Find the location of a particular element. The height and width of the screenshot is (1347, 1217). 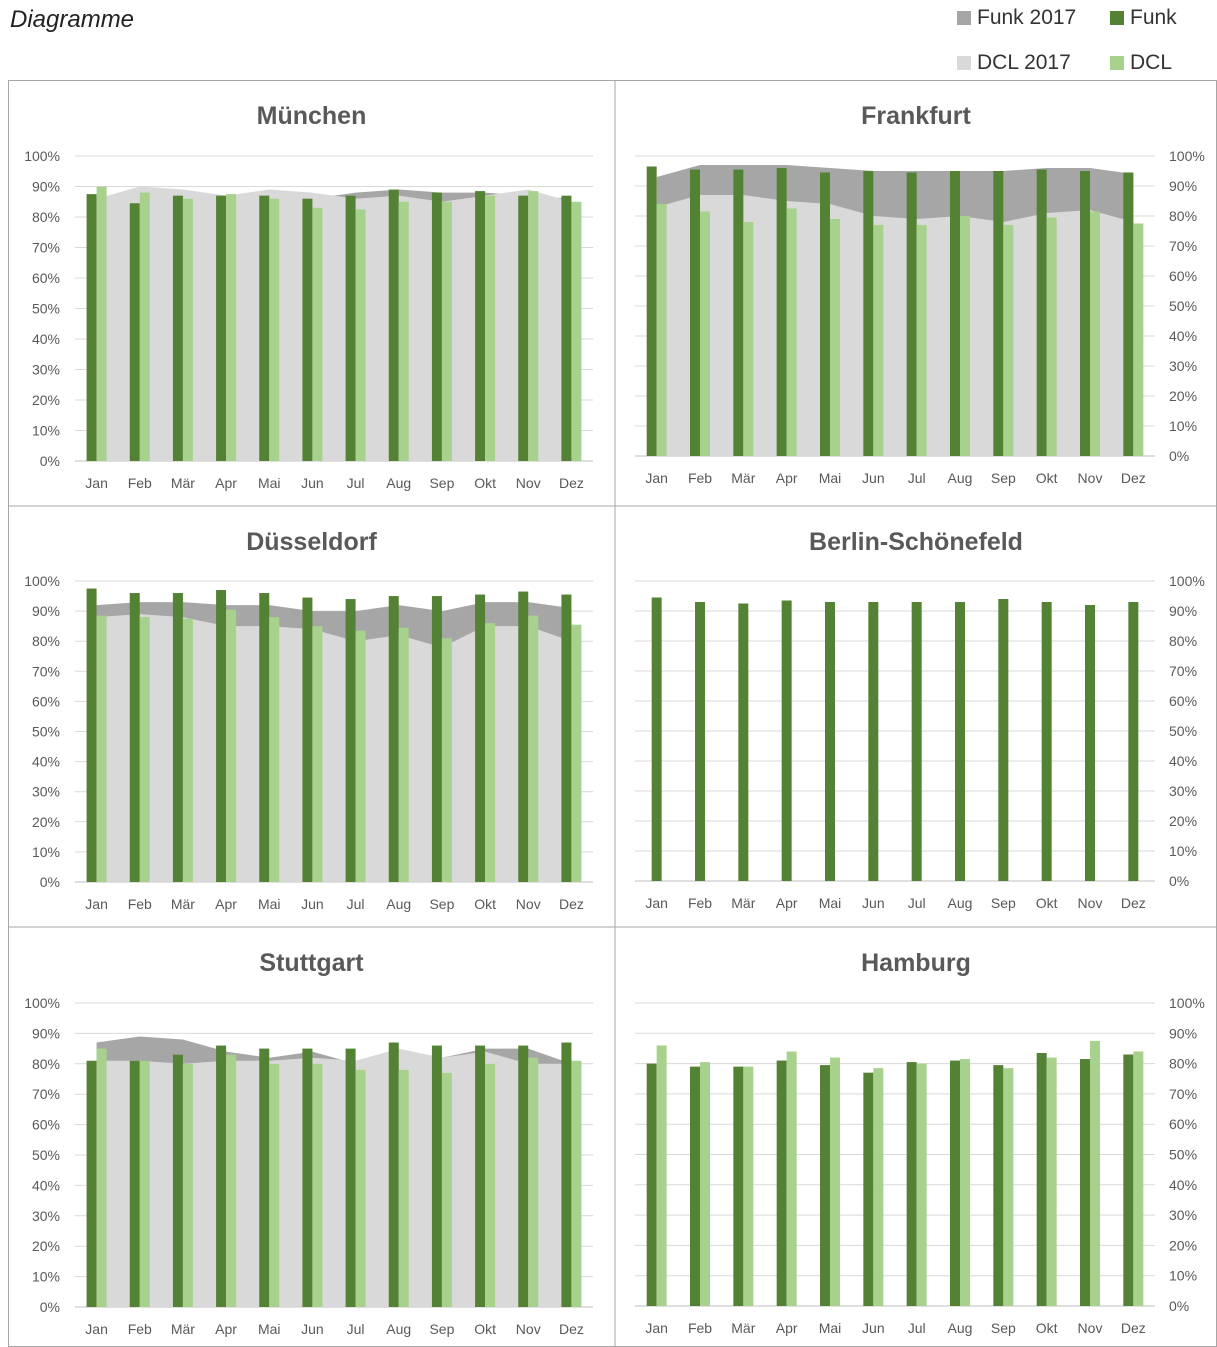

legend-label-dcl-2017: DCL 2017 is located at coordinates (1024, 62).